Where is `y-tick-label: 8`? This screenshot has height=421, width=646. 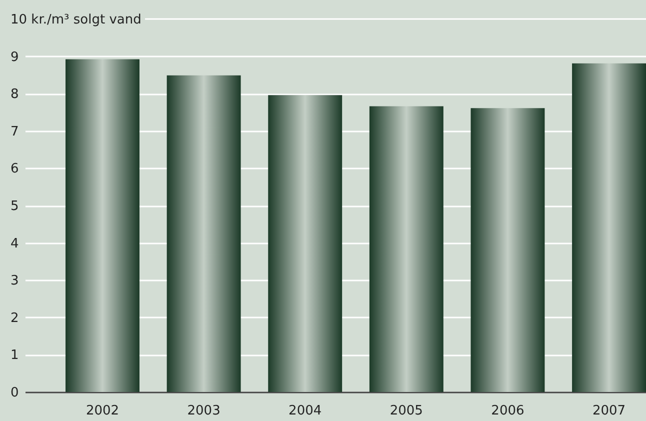
y-tick-label: 8 is located at coordinates (14, 94).